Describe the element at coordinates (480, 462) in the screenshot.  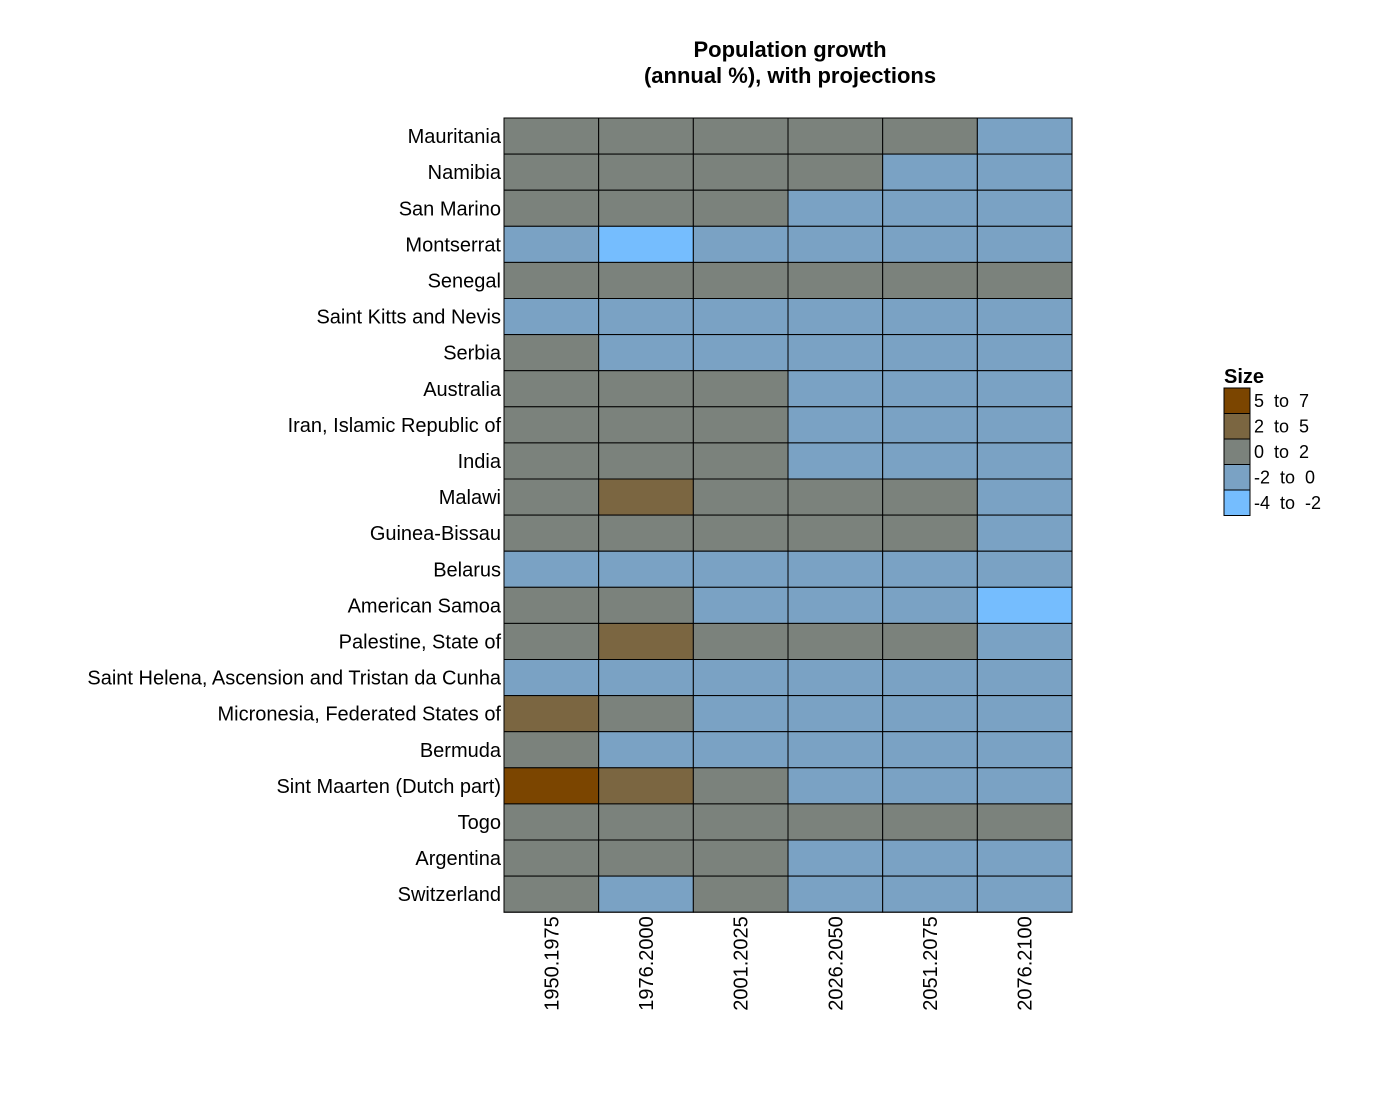
I see `row-label: India` at that location.